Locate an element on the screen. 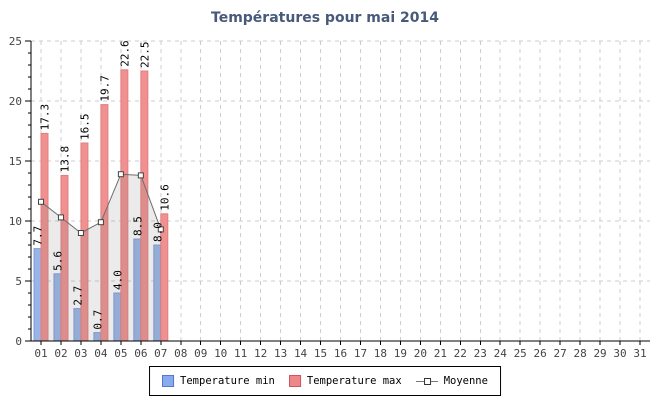 Image resolution: width=650 pixels, height=400 pixels. y-tick-label: 5 is located at coordinates (18, 281).